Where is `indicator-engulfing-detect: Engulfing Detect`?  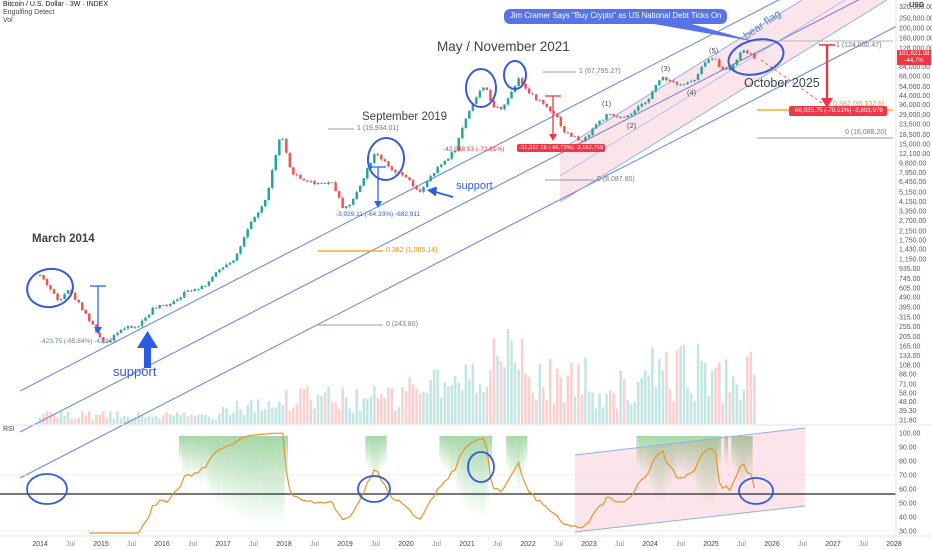
indicator-engulfing-detect: Engulfing Detect is located at coordinates (29, 12).